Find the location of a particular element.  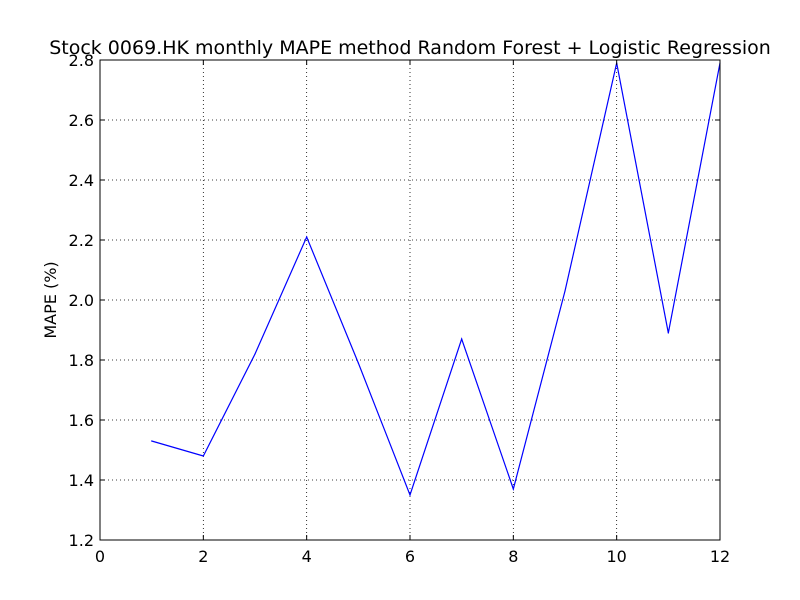

y-axis-tick-labels: 1.2 1.4 1.6 1.8 2.0 2.2 2.4 2.6 2.8 is located at coordinates (81, 300).